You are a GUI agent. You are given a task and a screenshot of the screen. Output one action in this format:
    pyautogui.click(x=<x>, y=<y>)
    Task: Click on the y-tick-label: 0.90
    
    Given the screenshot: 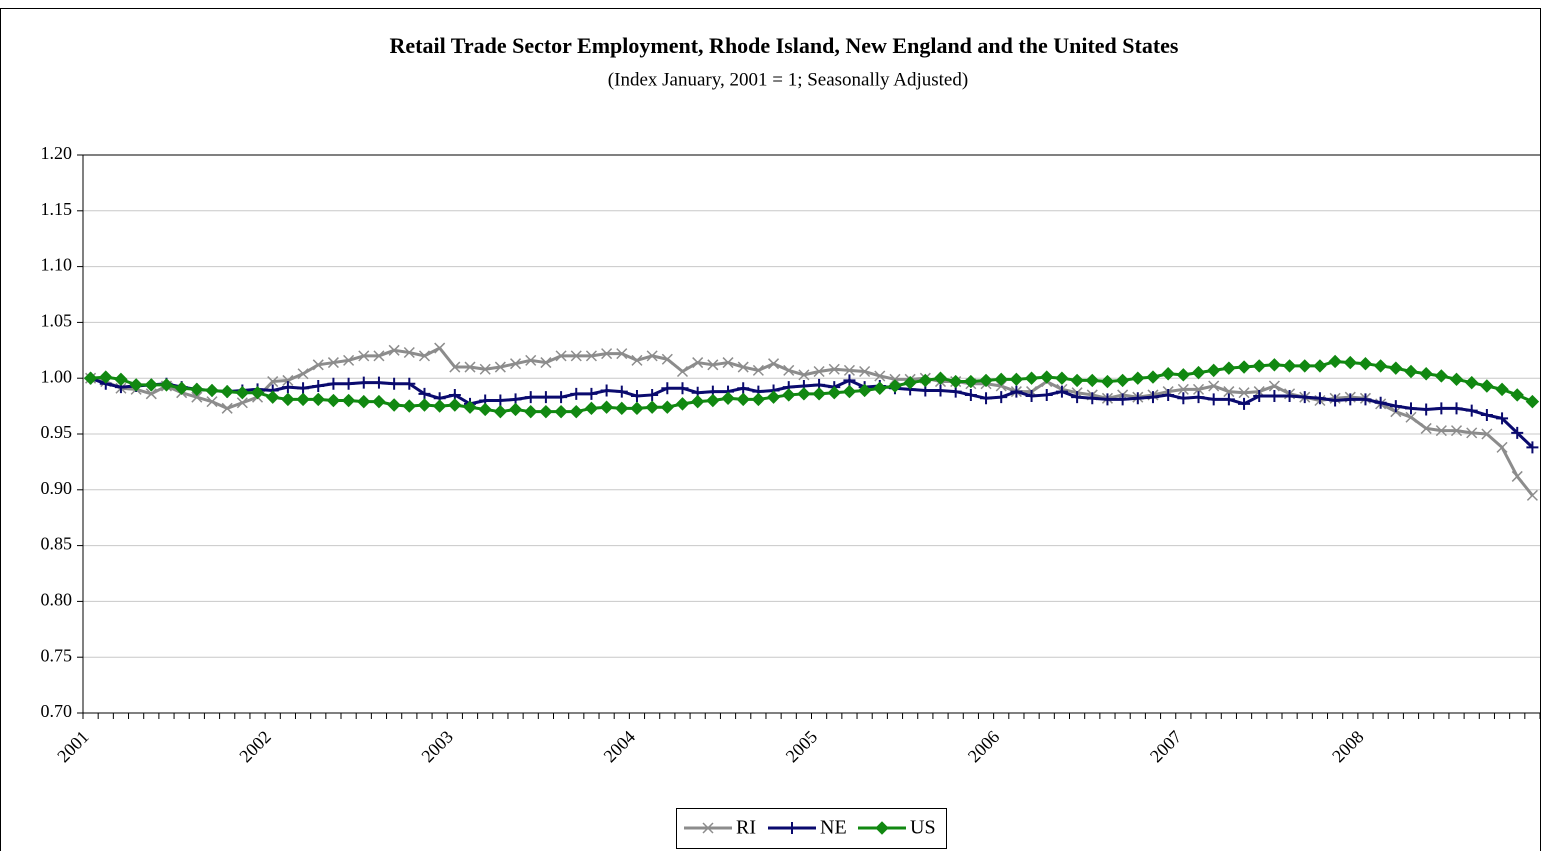 What is the action you would take?
    pyautogui.click(x=57, y=488)
    